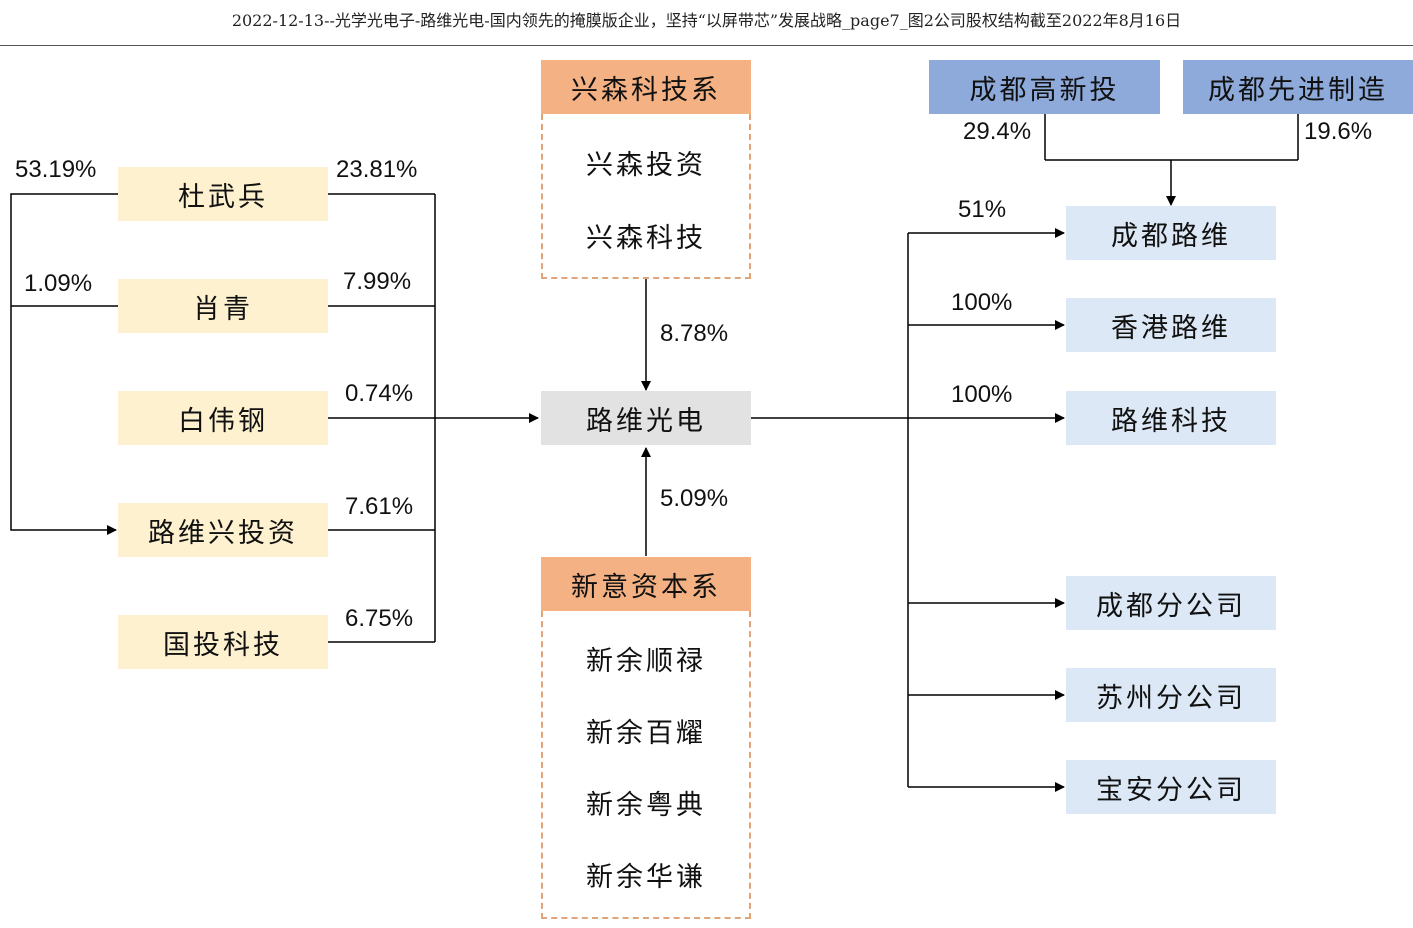  Describe the element at coordinates (694, 498) in the screenshot. I see `pct-xinyi-stake: 5.09%` at that location.